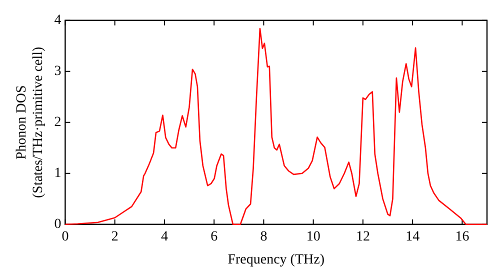 The image size is (500, 280). I want to click on x-tick-label: 14, so click(413, 236).